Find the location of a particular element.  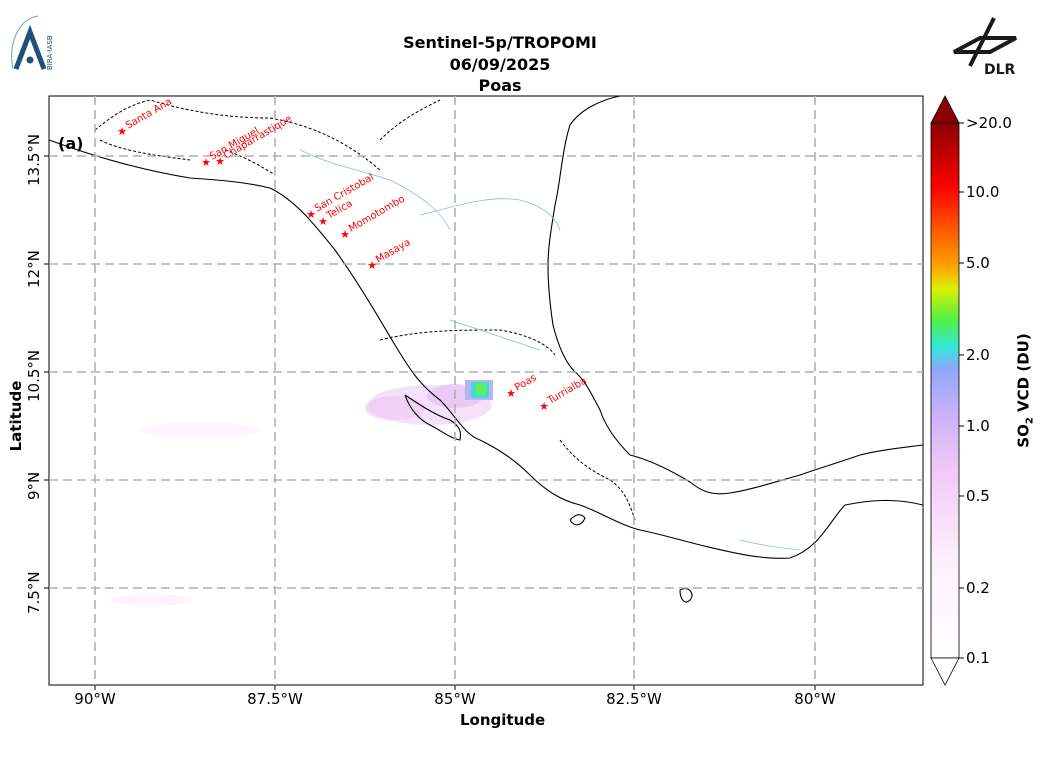

bira-iasb-logo: BIRA-IASB is located at coordinates (33, 46).